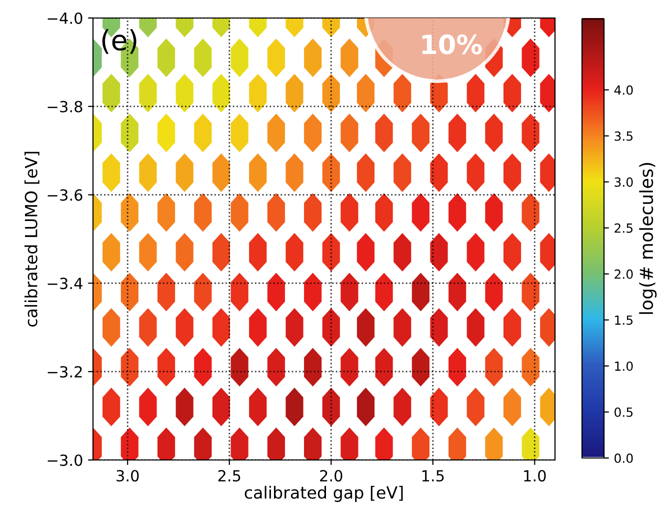  What do you see at coordinates (65, 195) in the screenshot?
I see `y-tick-label: −3.6` at bounding box center [65, 195].